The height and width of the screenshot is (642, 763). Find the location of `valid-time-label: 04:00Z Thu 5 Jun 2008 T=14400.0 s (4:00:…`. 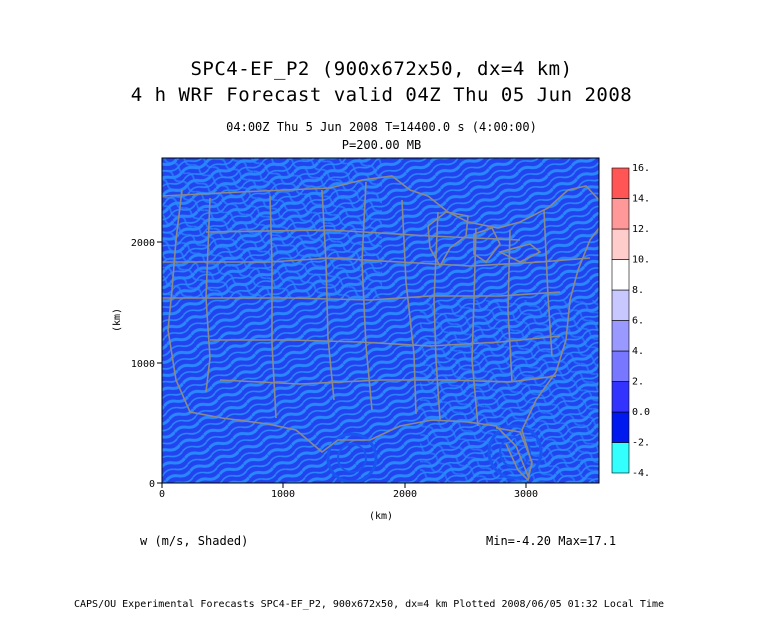

valid-time-label: 04:00Z Thu 5 Jun 2008 T=14400.0 s (4:00:… is located at coordinates (381, 127).